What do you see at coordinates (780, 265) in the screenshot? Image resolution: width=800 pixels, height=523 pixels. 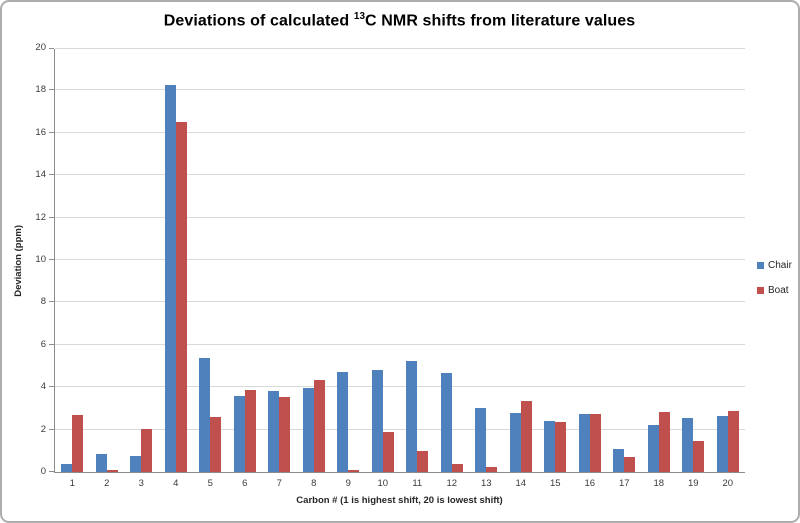 I see `legend-label-chair: Chair` at bounding box center [780, 265].